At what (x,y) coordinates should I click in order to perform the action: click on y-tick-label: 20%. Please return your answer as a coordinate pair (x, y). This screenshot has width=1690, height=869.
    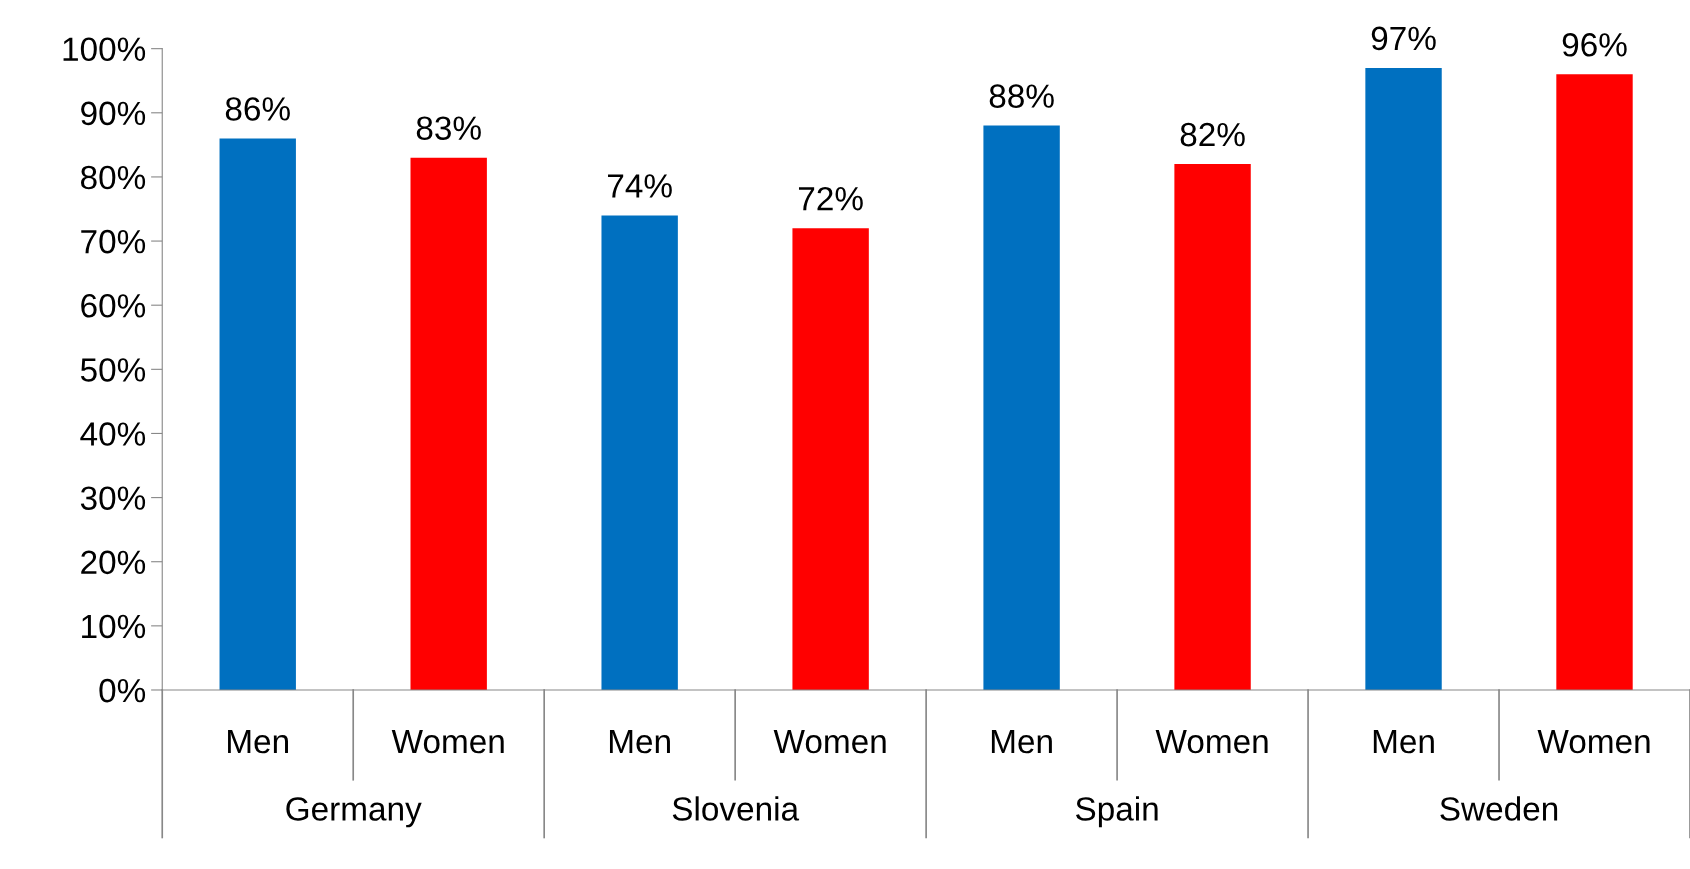
    Looking at the image, I should click on (113, 562).